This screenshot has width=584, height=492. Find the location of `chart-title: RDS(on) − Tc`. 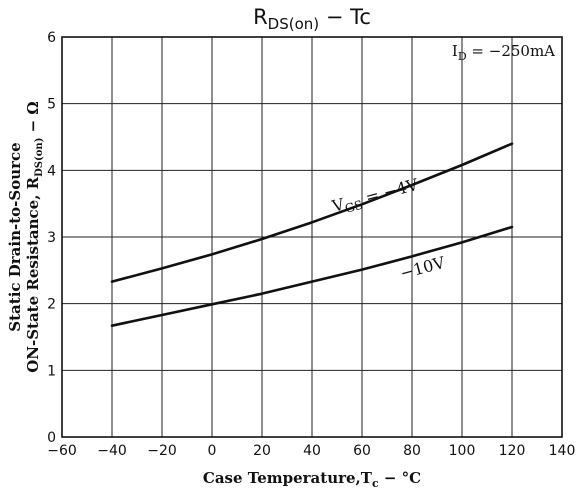

chart-title: RDS(on) − Tc is located at coordinates (312, 19).